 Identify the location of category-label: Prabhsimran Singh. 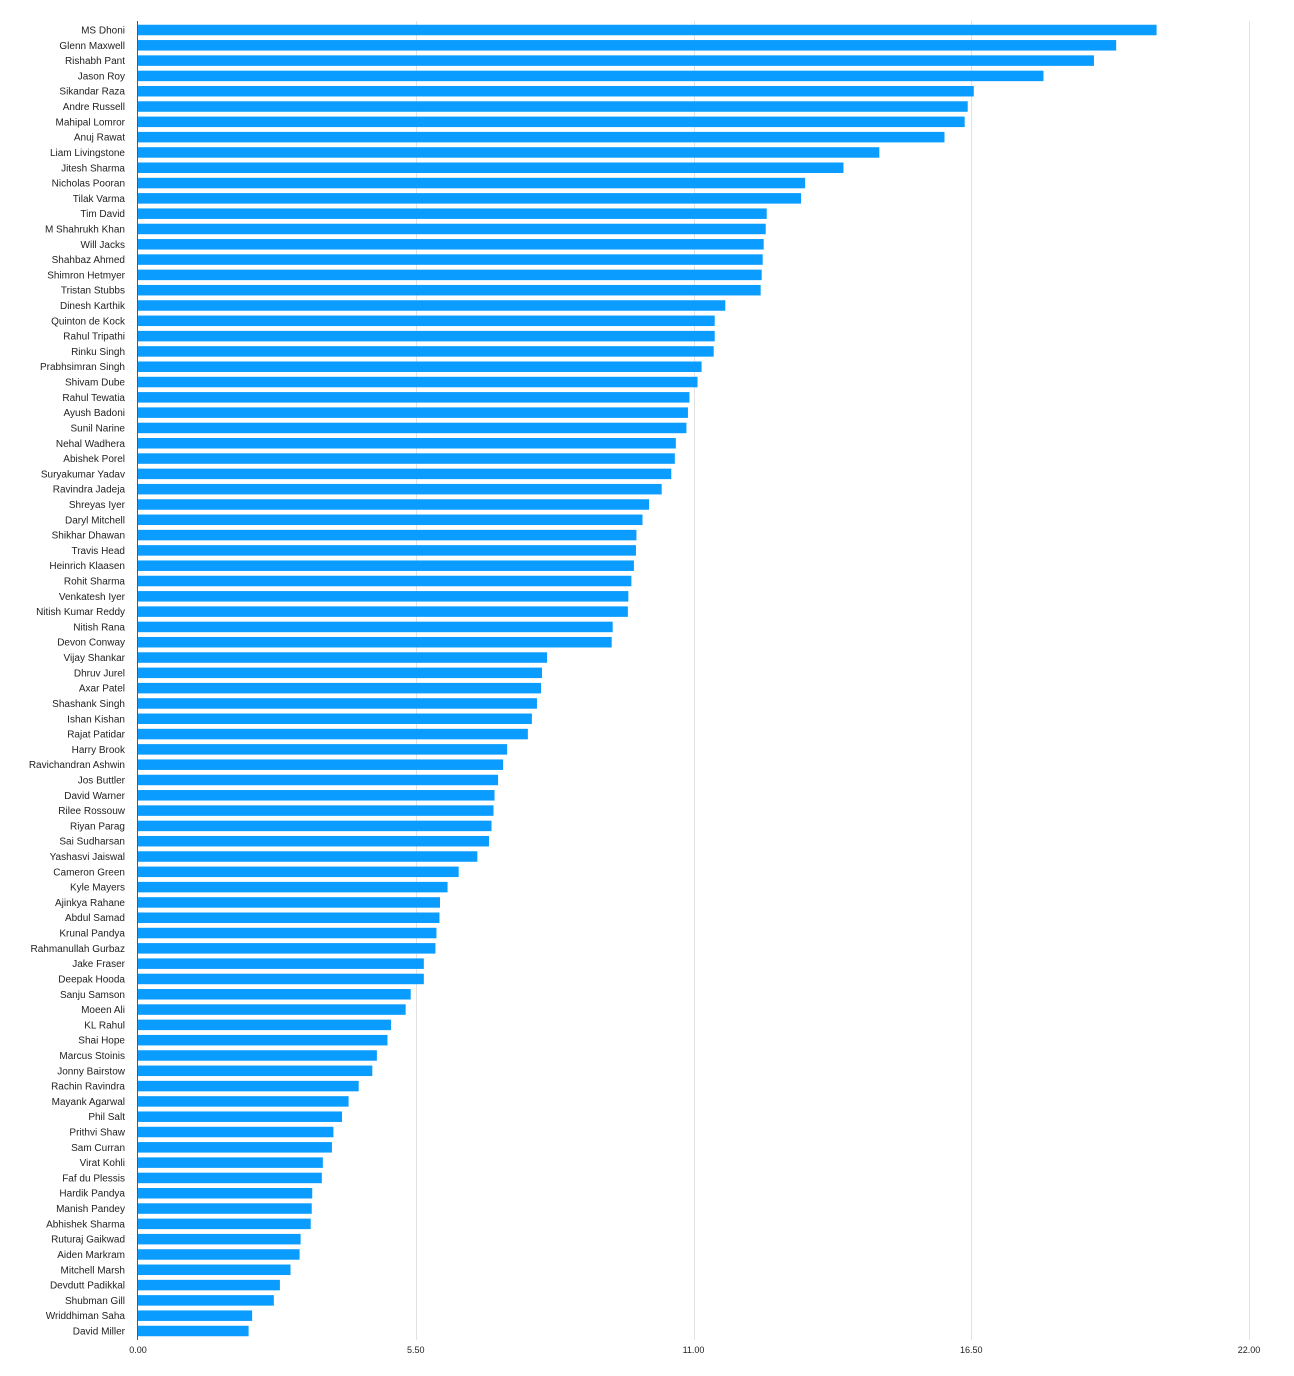
(82, 367).